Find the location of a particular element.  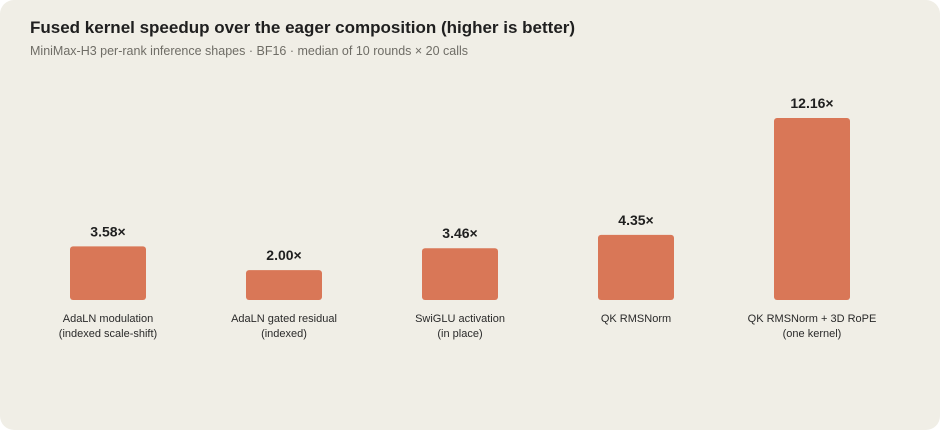

value-label-4: 12.16× is located at coordinates (811, 103).